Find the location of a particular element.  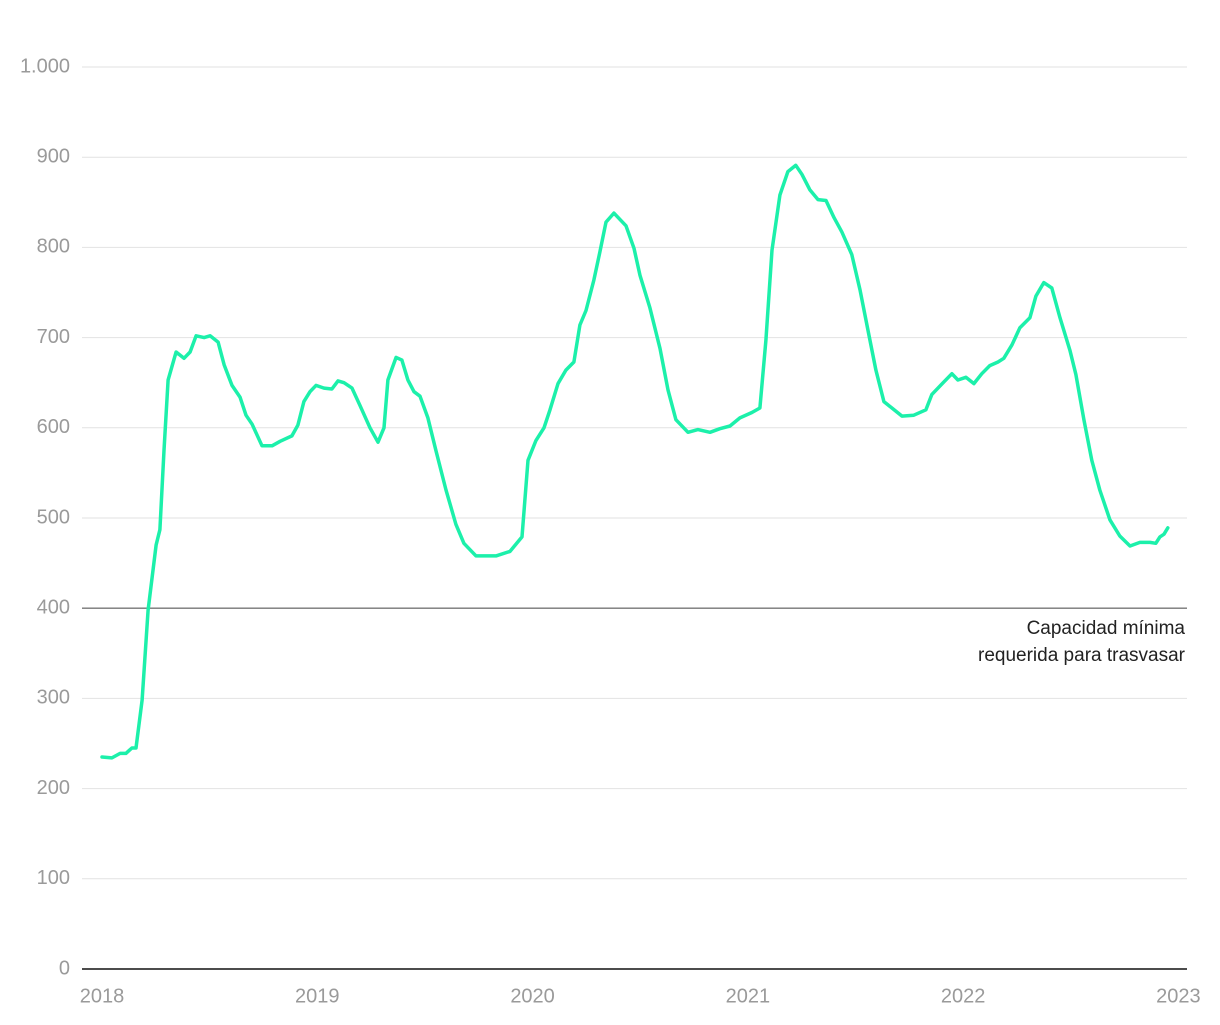

y-tick-label: 700 is located at coordinates (53, 337).